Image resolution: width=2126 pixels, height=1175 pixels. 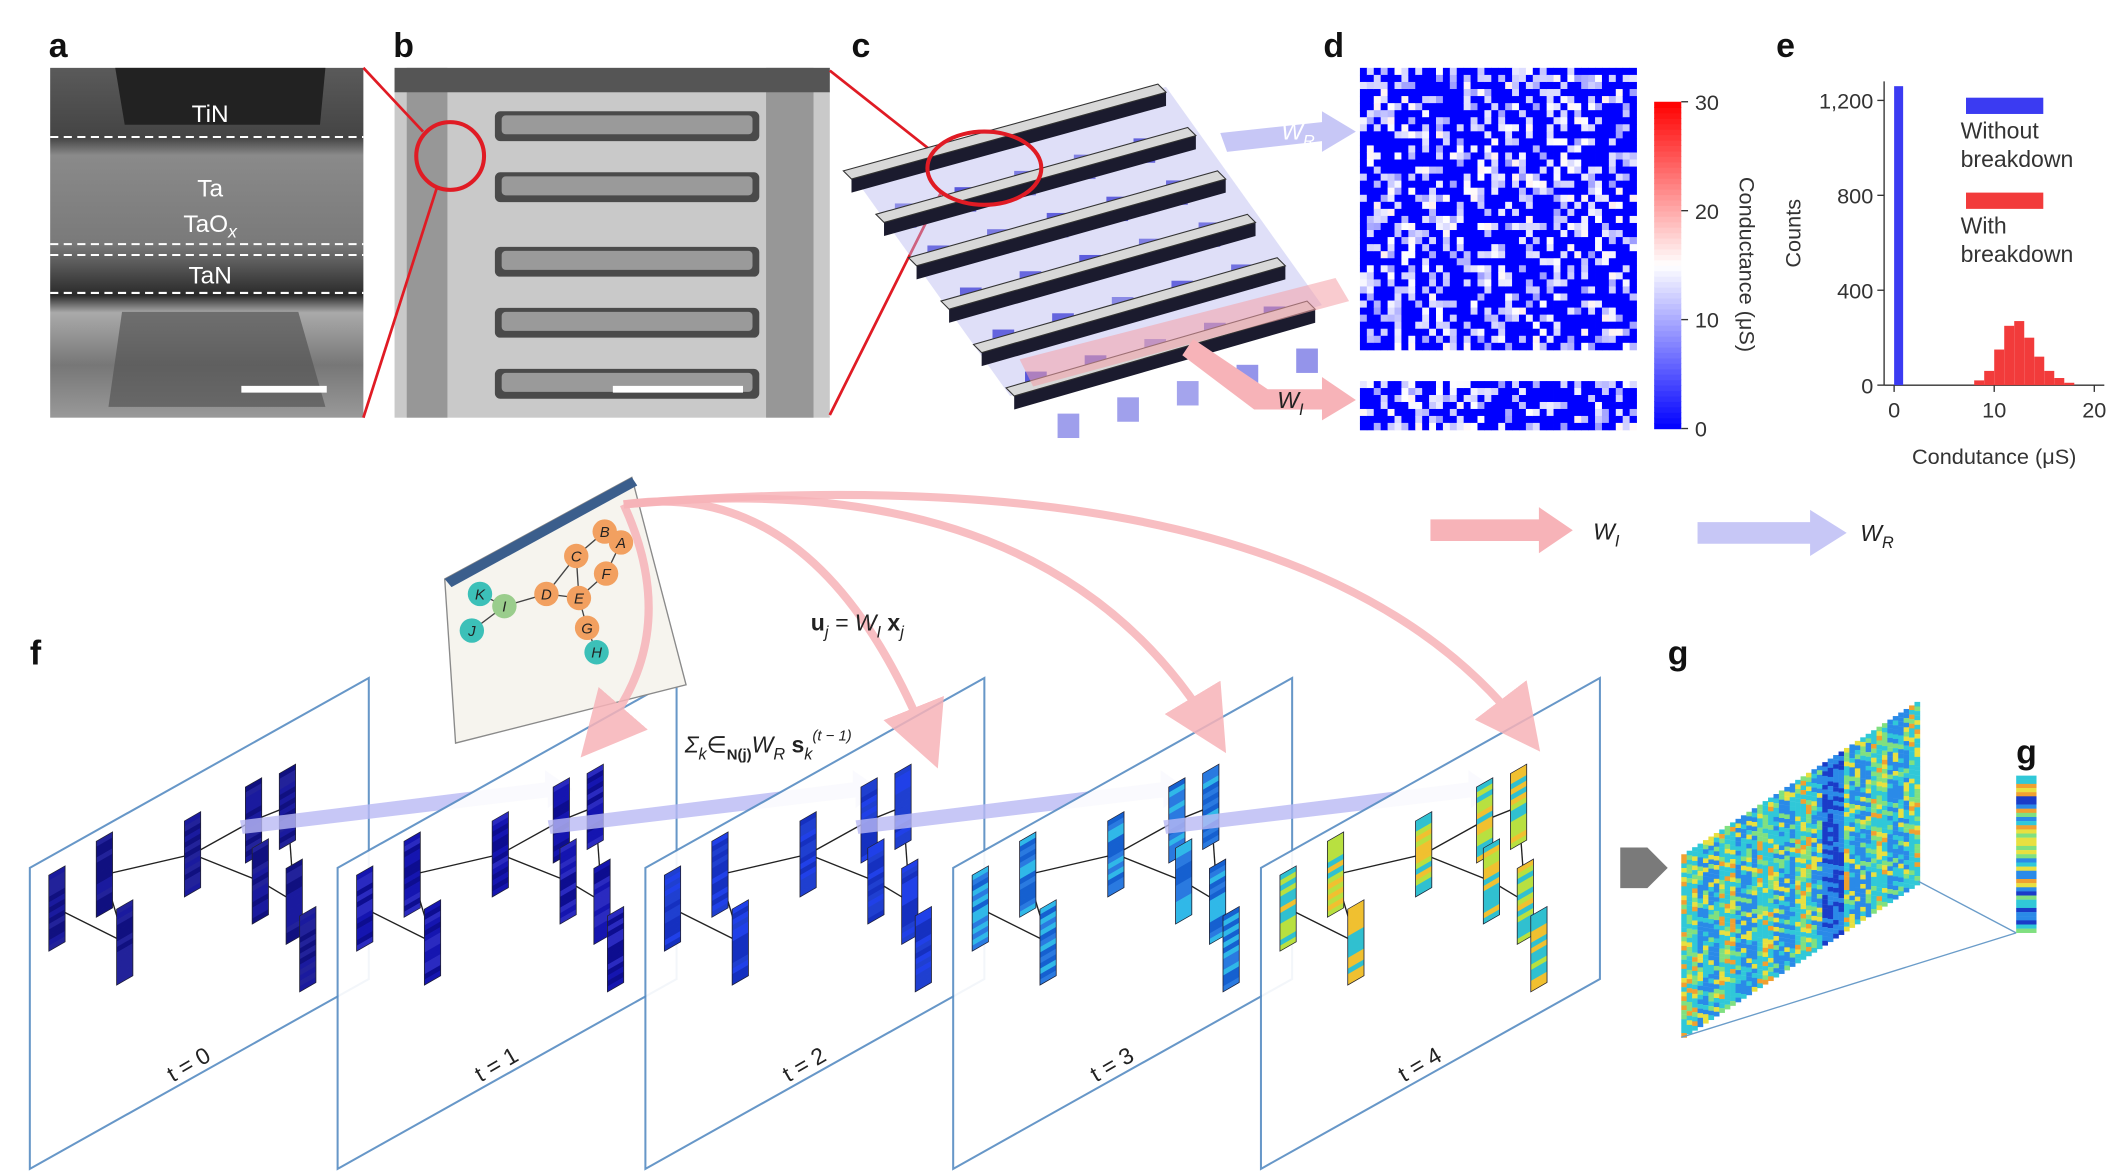 I want to click on bar, so click(x=2009, y=355).